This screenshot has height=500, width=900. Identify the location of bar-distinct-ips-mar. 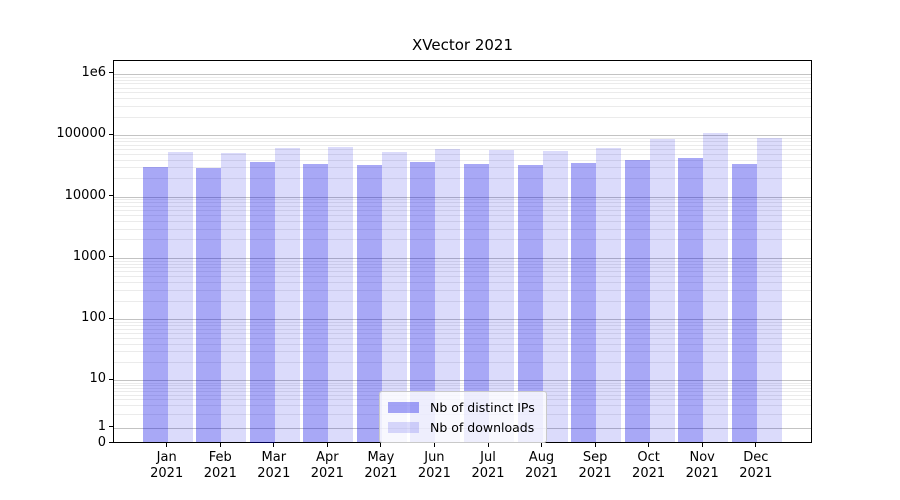
(262, 302).